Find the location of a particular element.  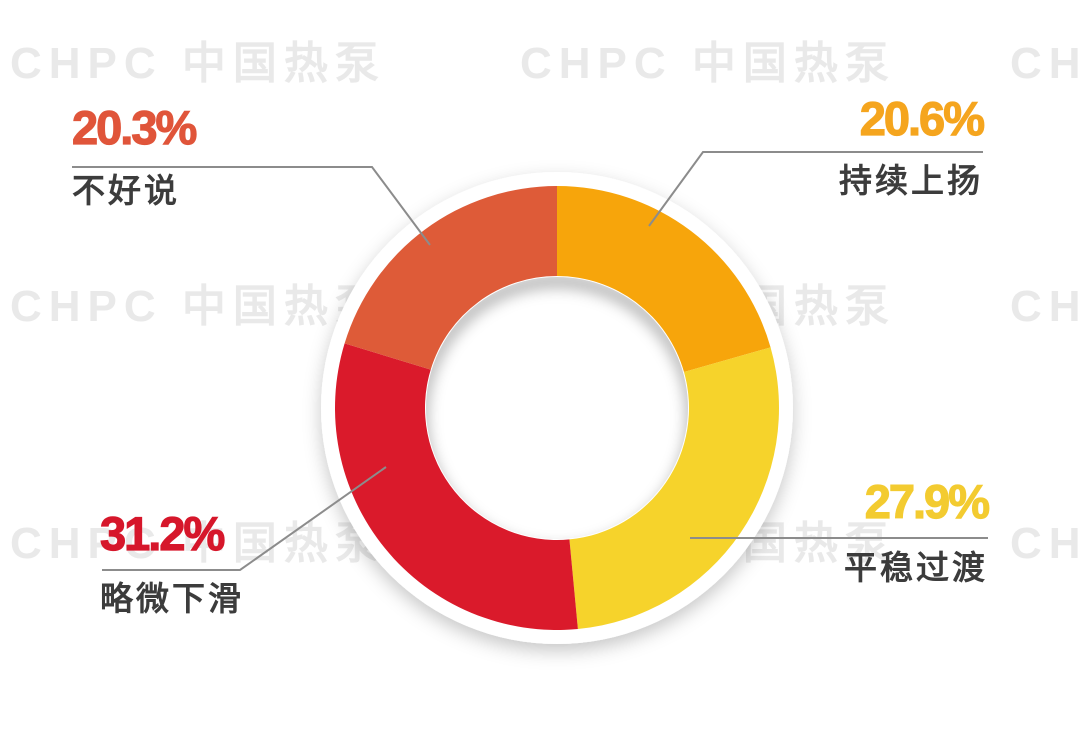

callout-buhaoshuo: 20.3% 不好说 is located at coordinates (134, 155).